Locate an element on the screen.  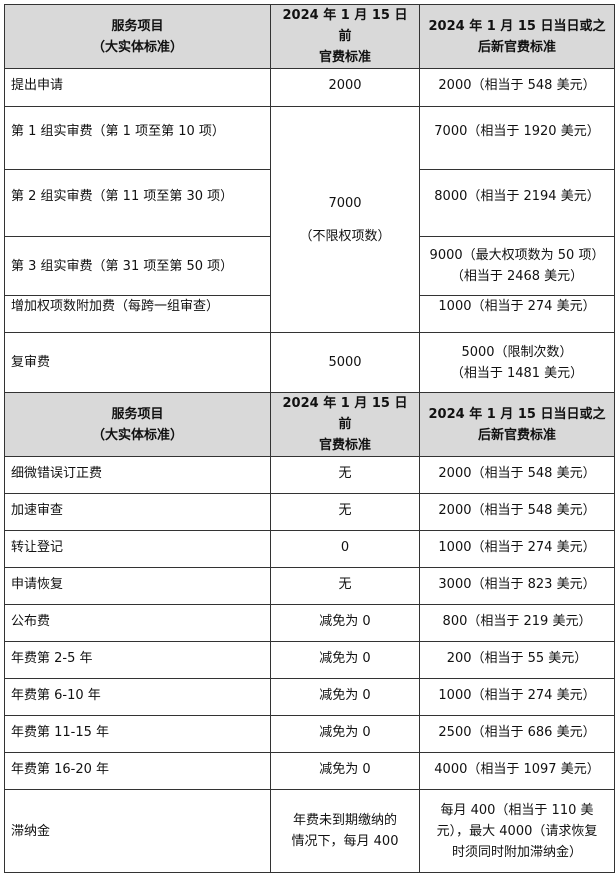
fee-line: （相当于 1481 美元） is located at coordinates (517, 373).